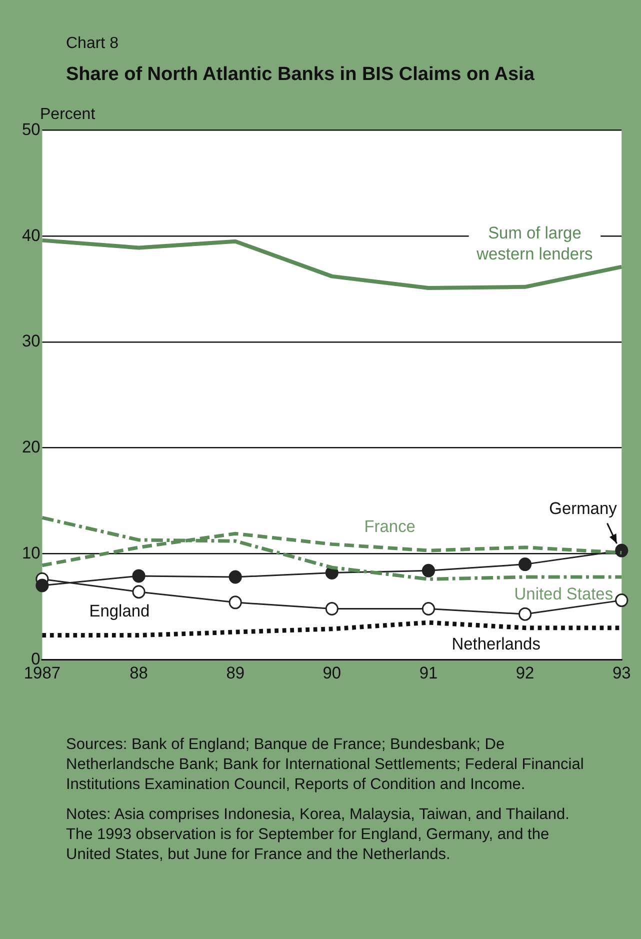 The image size is (641, 939). Describe the element at coordinates (534, 243) in the screenshot. I see `series-label: Sum of large western lenders` at that location.